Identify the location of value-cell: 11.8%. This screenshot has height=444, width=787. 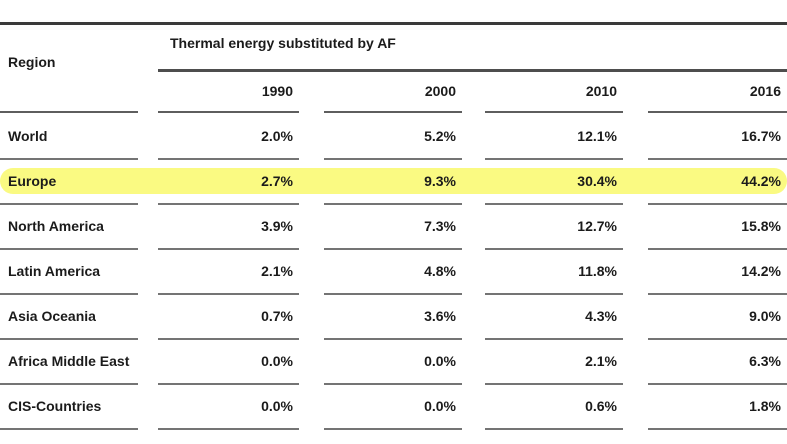
(554, 273).